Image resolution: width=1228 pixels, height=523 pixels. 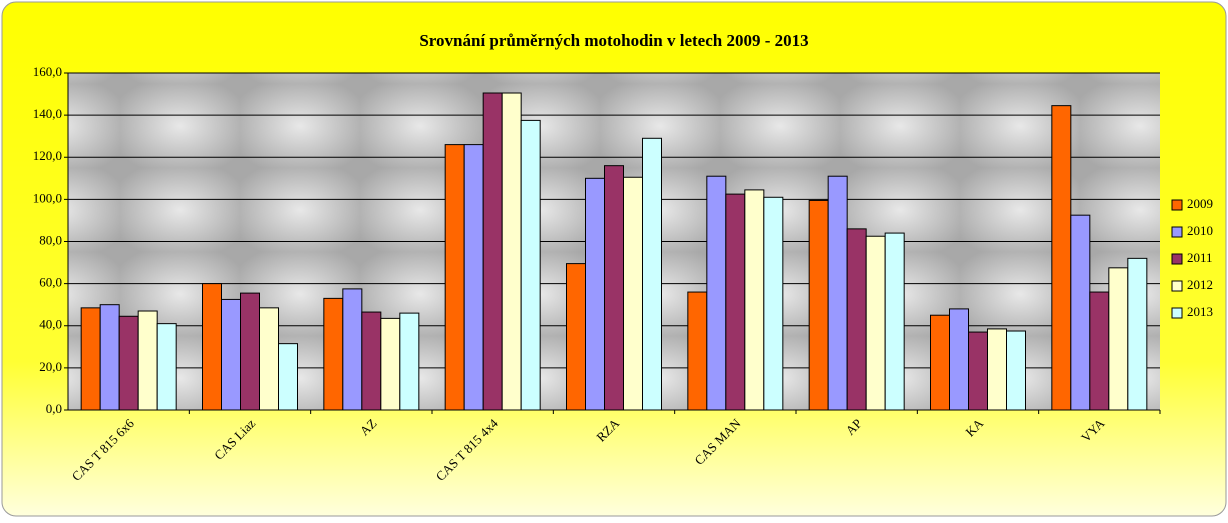 What do you see at coordinates (47, 113) in the screenshot?
I see `y-tick-label: 140,0` at bounding box center [47, 113].